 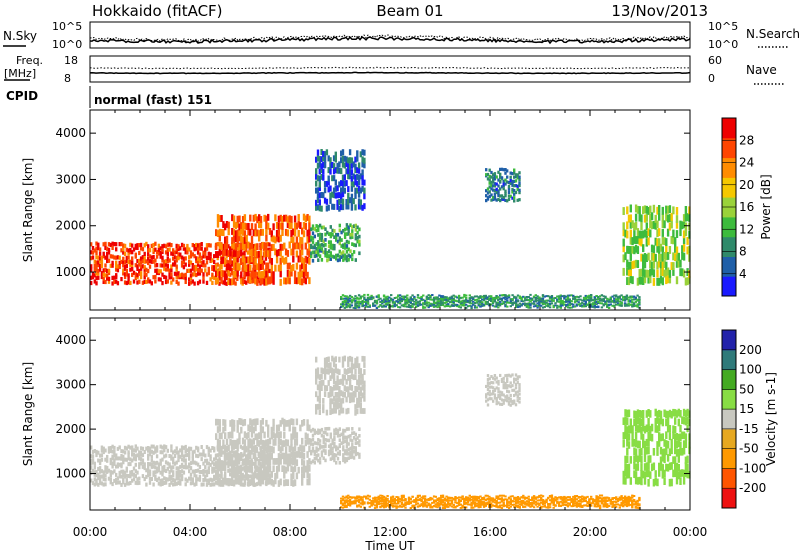 What do you see at coordinates (743, 252) in the screenshot?
I see `colorbar-tick-label: 8` at bounding box center [743, 252].